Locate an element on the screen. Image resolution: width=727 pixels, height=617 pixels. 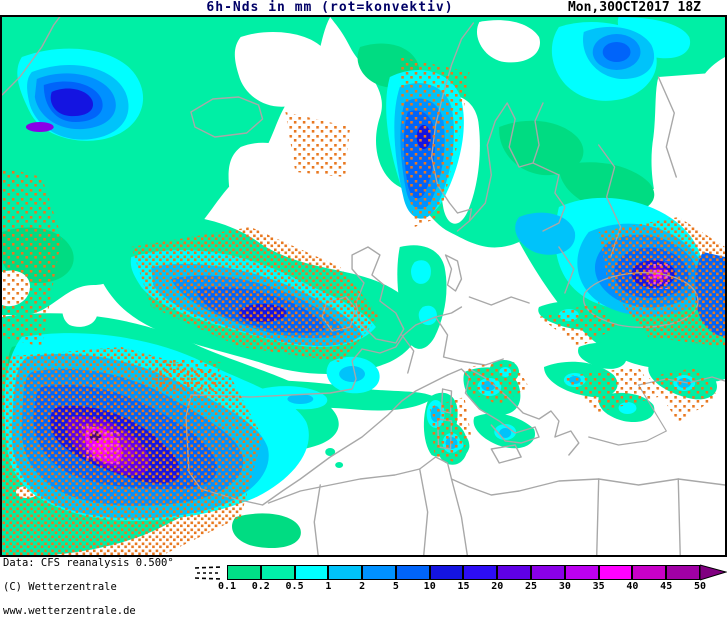
website-link: www.wetterzentrale.de is located at coordinates (69, 611).